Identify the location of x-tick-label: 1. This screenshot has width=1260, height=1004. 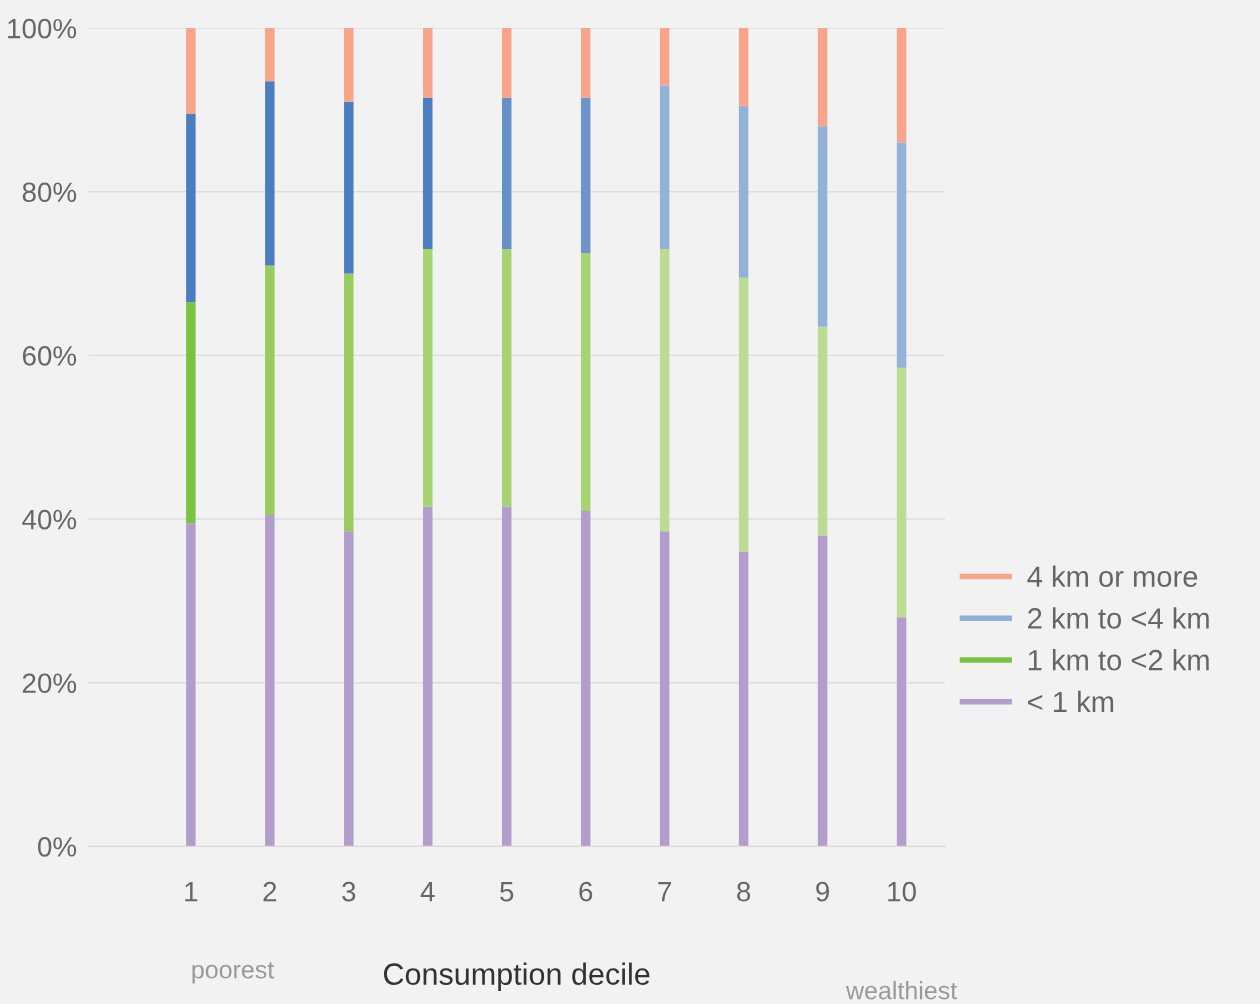
(191, 892).